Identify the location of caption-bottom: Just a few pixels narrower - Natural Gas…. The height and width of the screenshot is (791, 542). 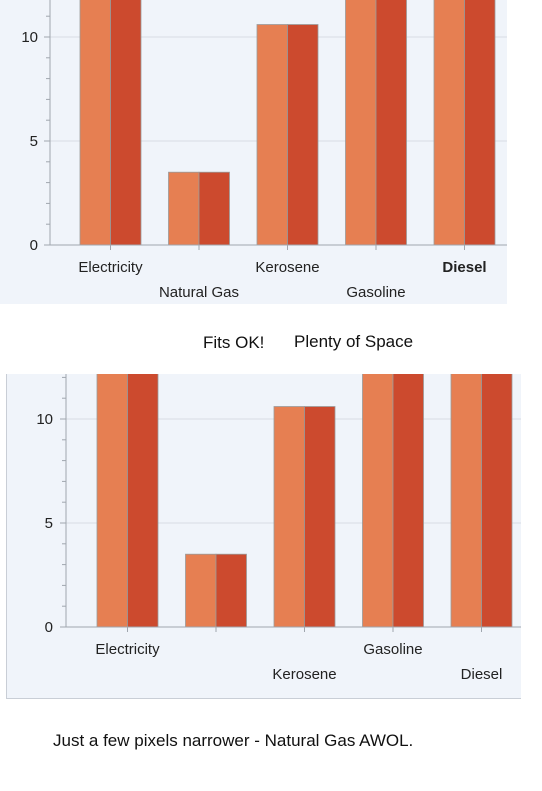
(233, 740).